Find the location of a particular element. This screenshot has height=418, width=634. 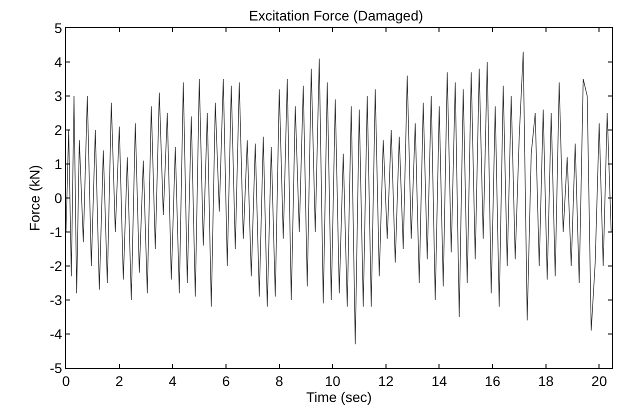

y-tick-label: 5 is located at coordinates (58, 28).